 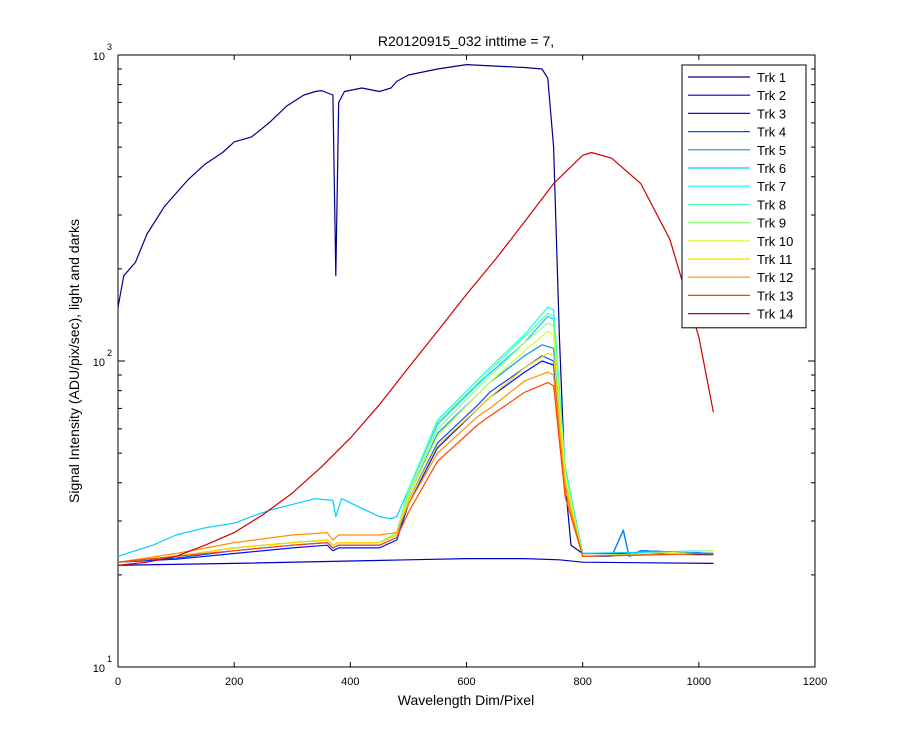 What do you see at coordinates (109, 47) in the screenshot?
I see `y-tick-exponent: 3` at bounding box center [109, 47].